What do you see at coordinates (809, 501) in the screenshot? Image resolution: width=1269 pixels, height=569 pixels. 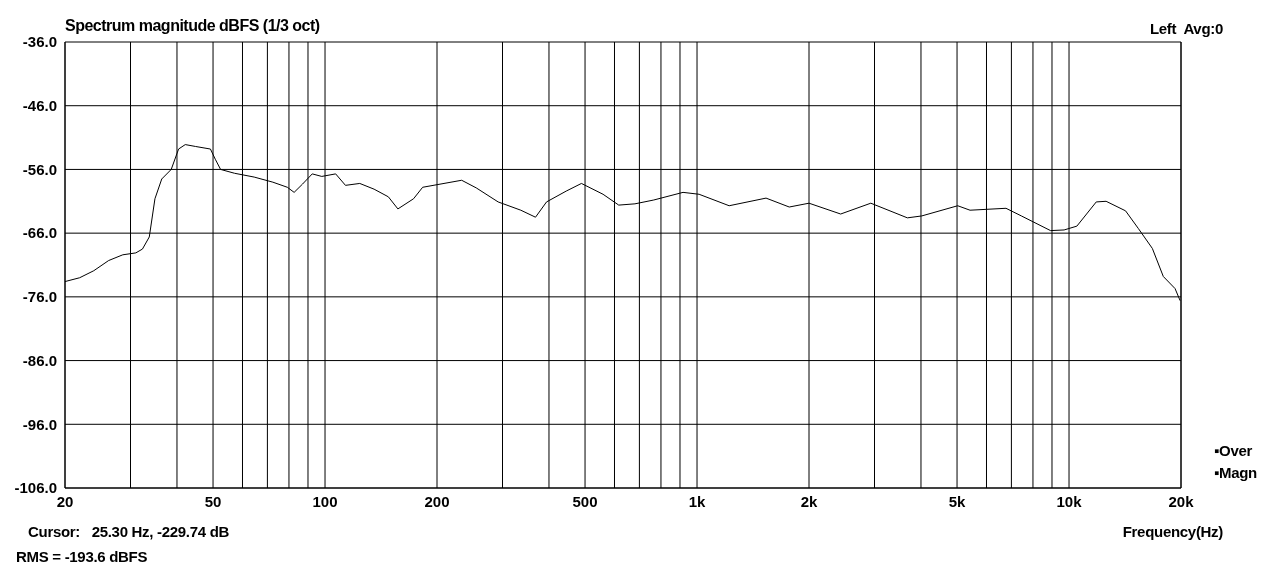 I see `x-tick-label: 2k` at bounding box center [809, 501].